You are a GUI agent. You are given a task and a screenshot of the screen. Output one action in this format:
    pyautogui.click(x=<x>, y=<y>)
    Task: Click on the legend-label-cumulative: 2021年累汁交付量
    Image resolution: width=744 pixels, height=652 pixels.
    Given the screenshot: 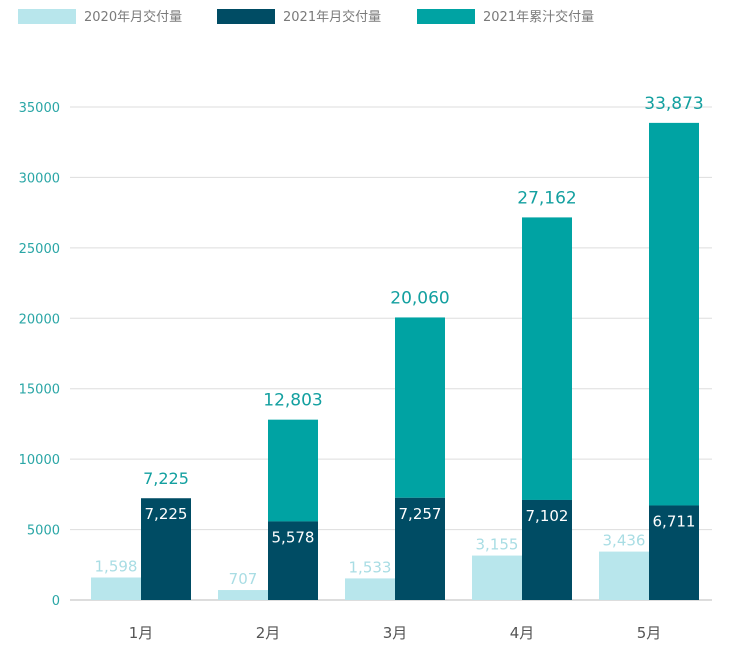 What is the action you would take?
    pyautogui.click(x=538, y=17)
    